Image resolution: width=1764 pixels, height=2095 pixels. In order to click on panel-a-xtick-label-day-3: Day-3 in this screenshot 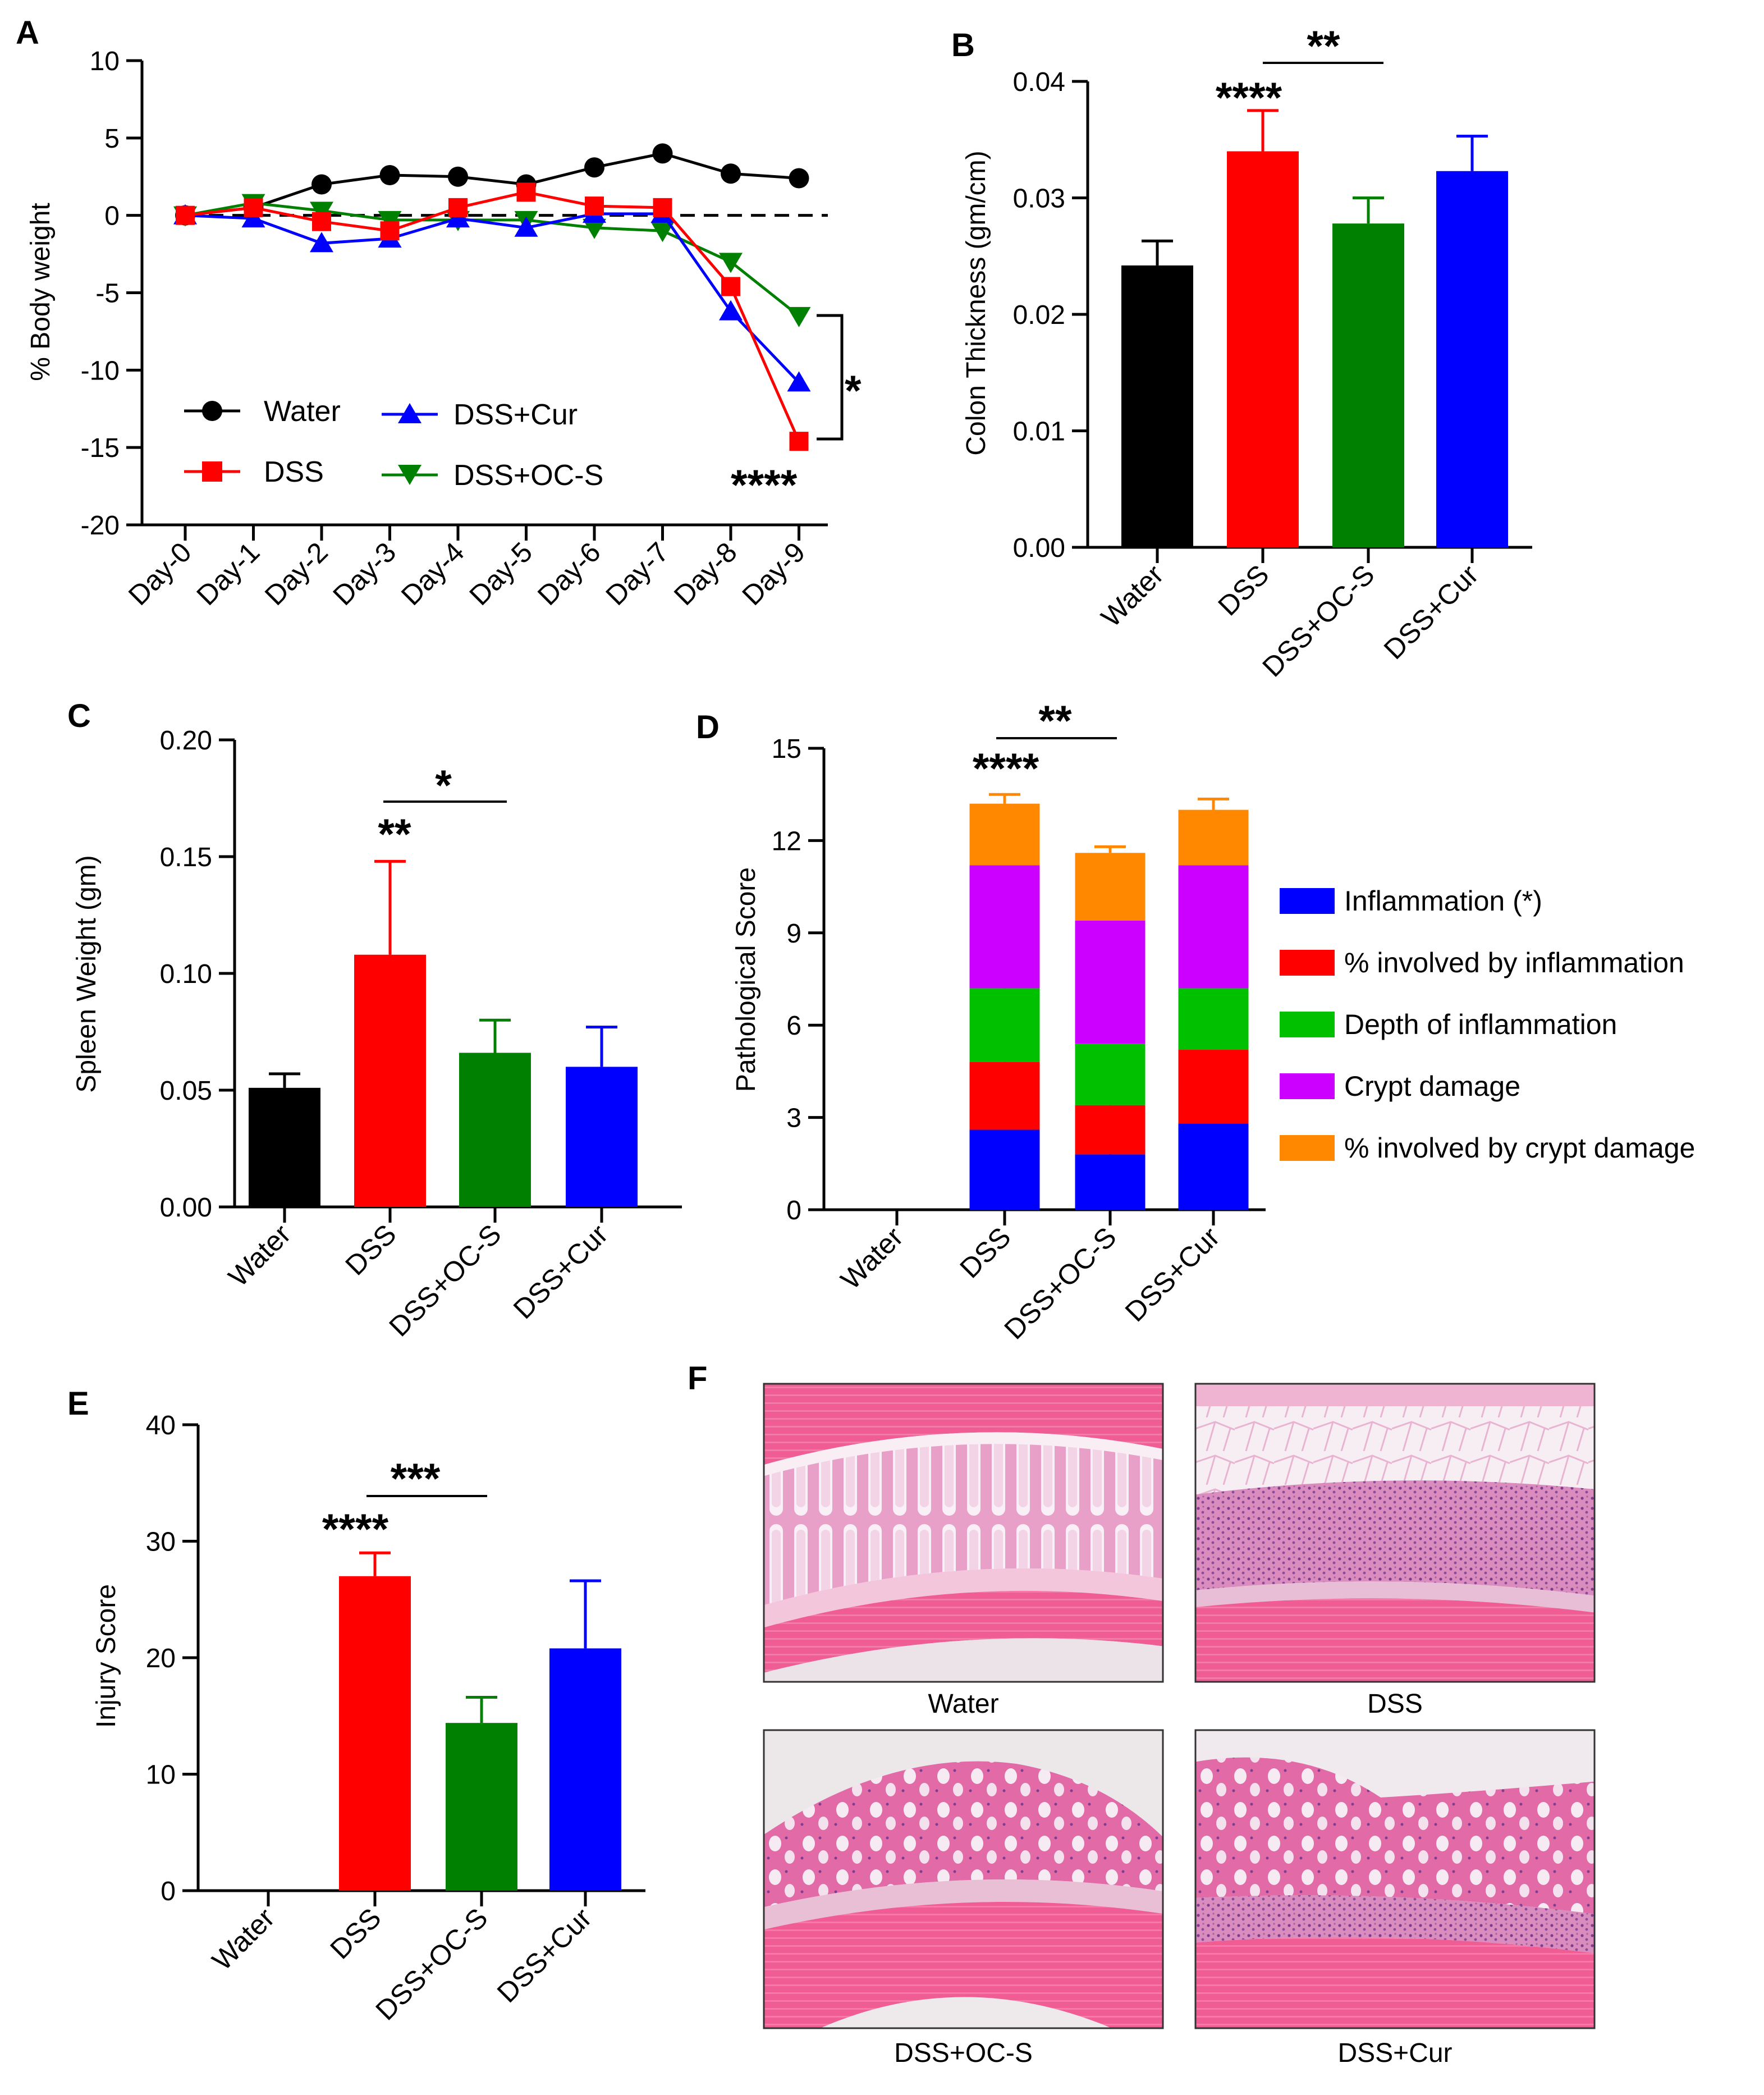, I will do `click(364, 573)`.